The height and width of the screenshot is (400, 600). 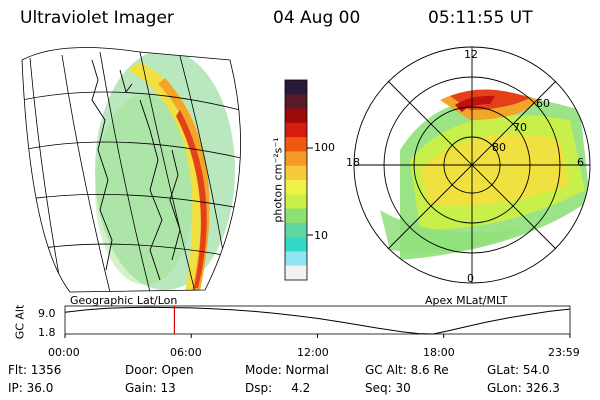 What do you see at coordinates (407, 370) in the screenshot?
I see `info-gcalt: GC Alt: 8.6 Re` at bounding box center [407, 370].